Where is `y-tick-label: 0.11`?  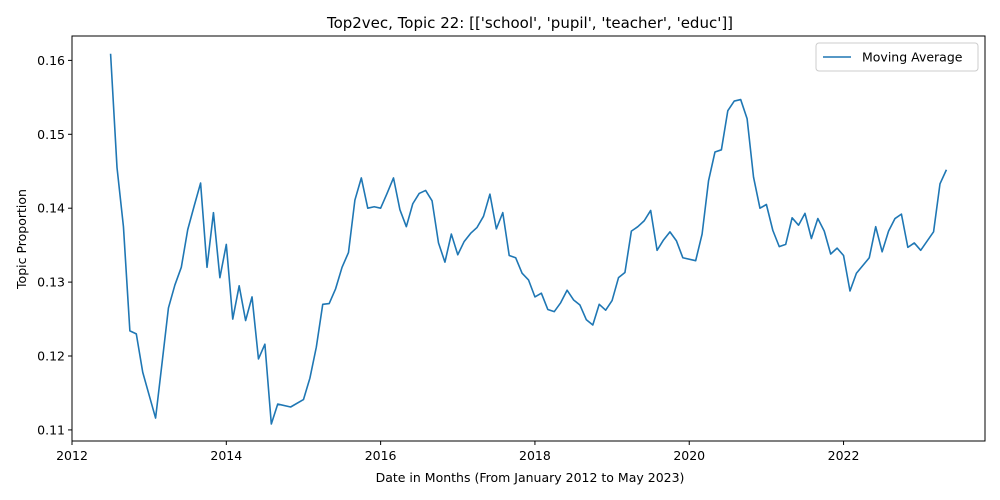 y-tick-label: 0.11 is located at coordinates (51, 429).